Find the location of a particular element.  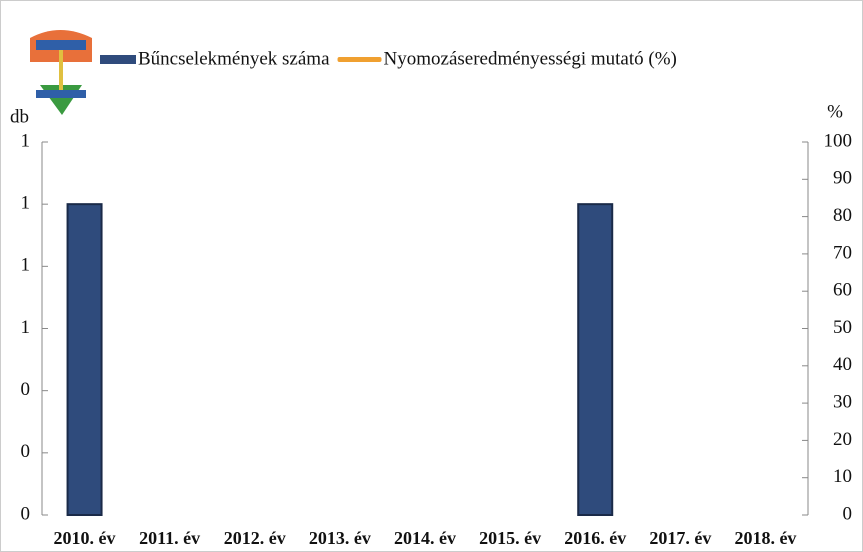

x-tick-label: 2012. év is located at coordinates (255, 538).